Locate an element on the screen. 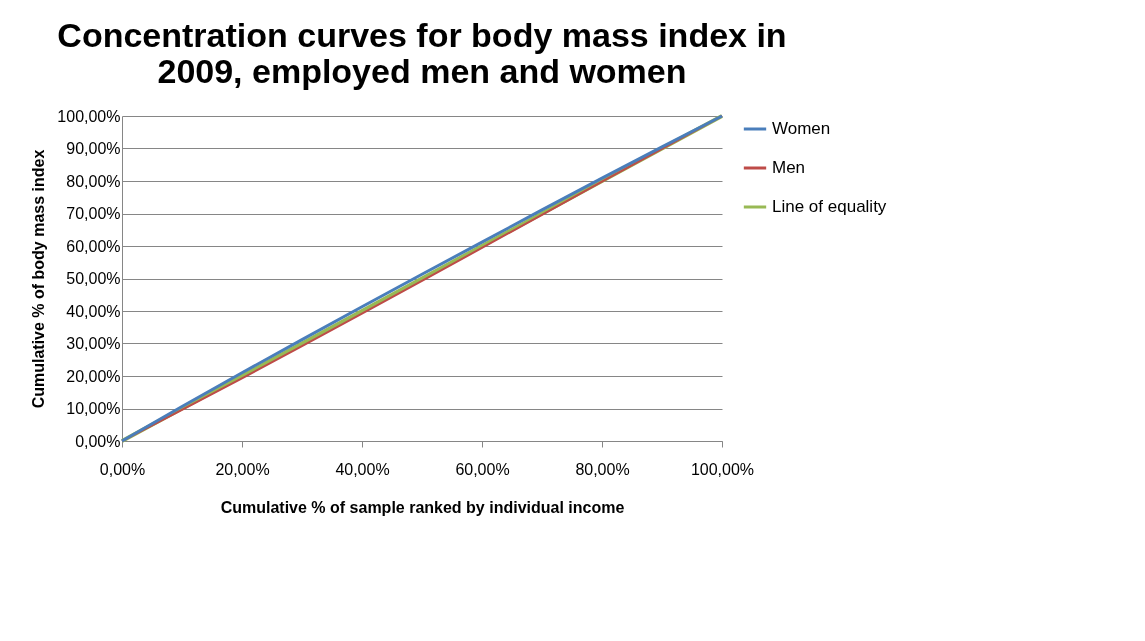 The image size is (1145, 641). legend-label: Women is located at coordinates (801, 128).